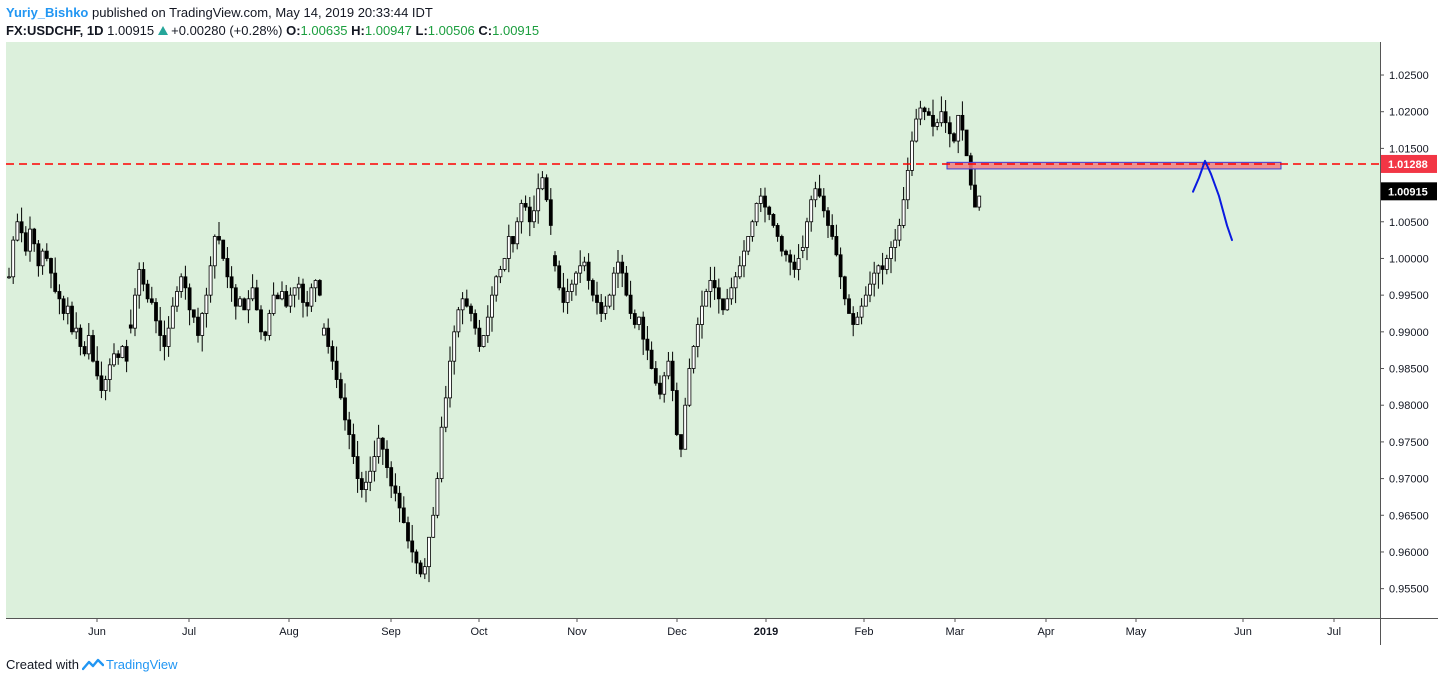 This screenshot has width=1444, height=683. I want to click on price-tick-label: 0.99000, so click(1409, 333).